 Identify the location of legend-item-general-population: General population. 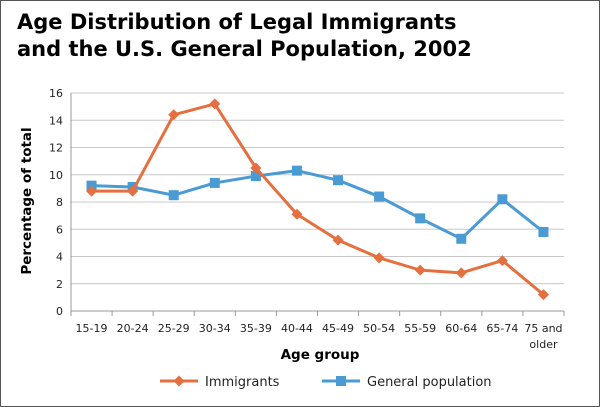
(407, 382).